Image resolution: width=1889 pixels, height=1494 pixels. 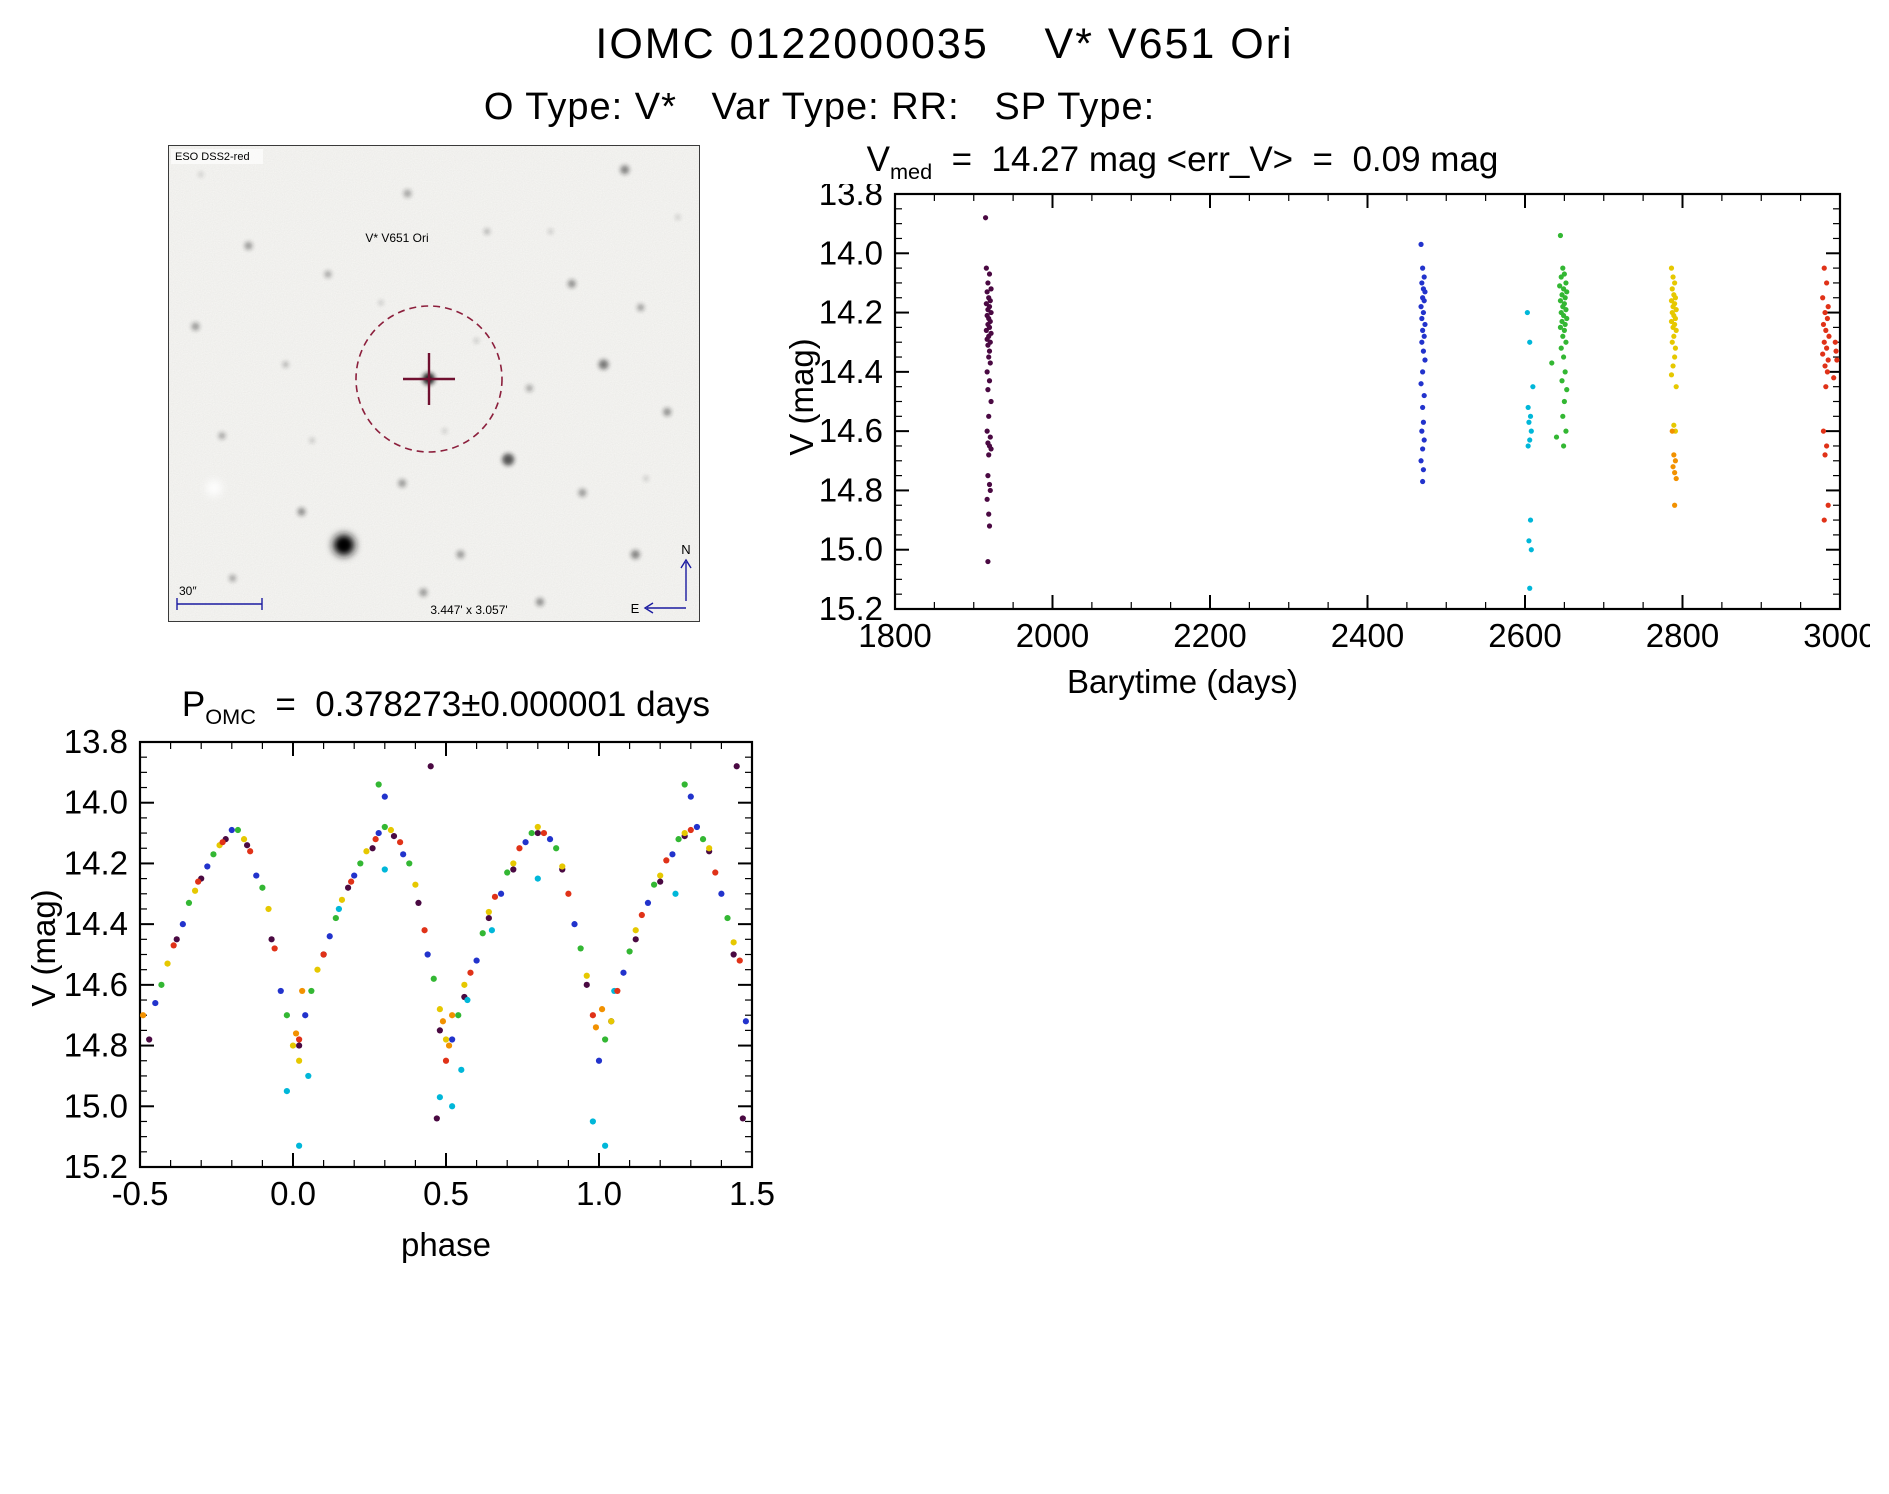 What do you see at coordinates (801, 397) in the screenshot?
I see `barytime-y-axis-label: V (mag)` at bounding box center [801, 397].